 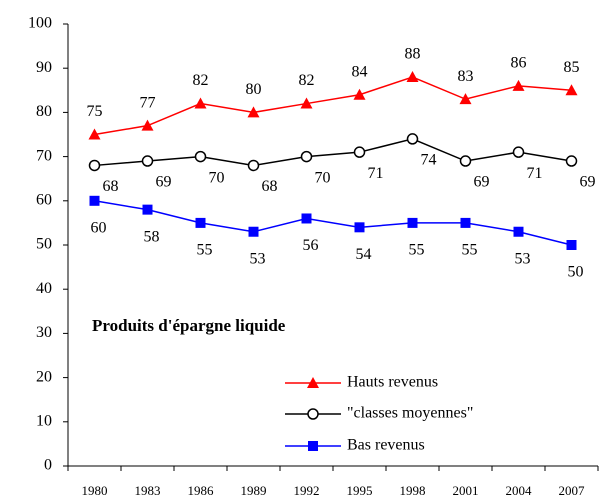 What do you see at coordinates (410, 413) in the screenshot?
I see `legend-label: "classes moyennes"` at bounding box center [410, 413].